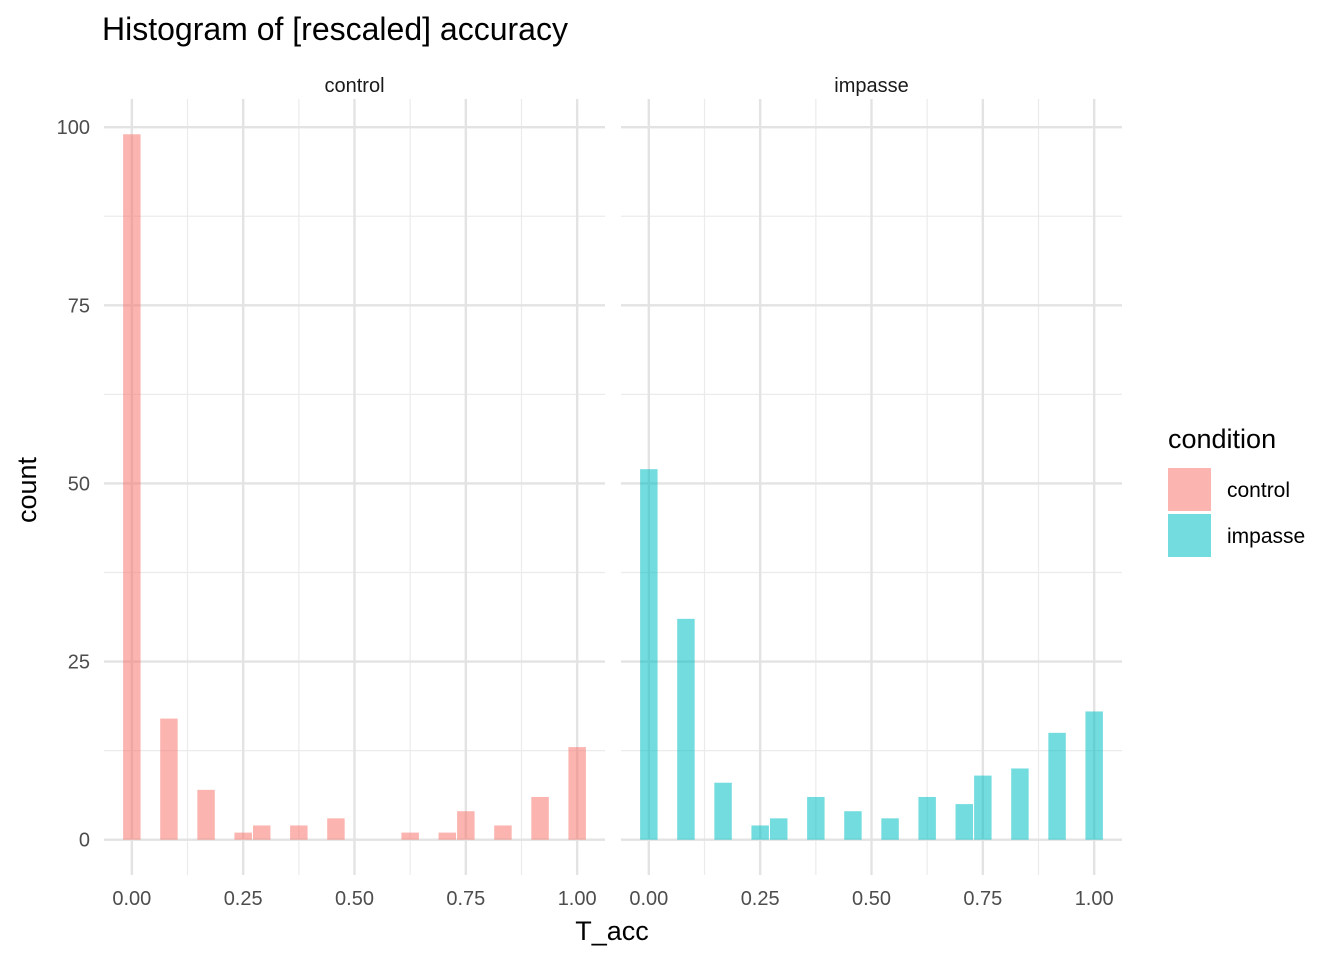 This screenshot has height=965, width=1344. What do you see at coordinates (79, 484) in the screenshot?
I see `y-tick-label: 50` at bounding box center [79, 484].